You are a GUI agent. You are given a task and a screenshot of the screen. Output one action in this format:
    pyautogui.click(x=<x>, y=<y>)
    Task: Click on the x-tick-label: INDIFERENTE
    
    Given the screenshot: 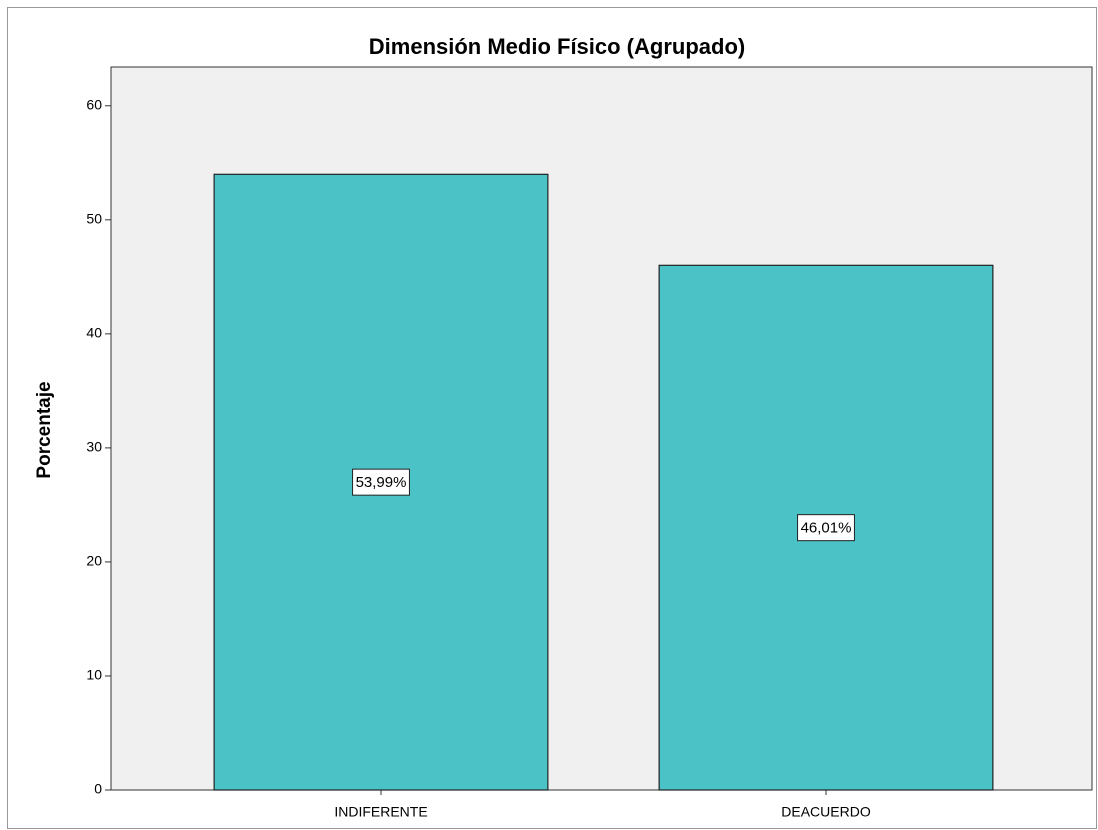 What is the action you would take?
    pyautogui.click(x=380, y=812)
    